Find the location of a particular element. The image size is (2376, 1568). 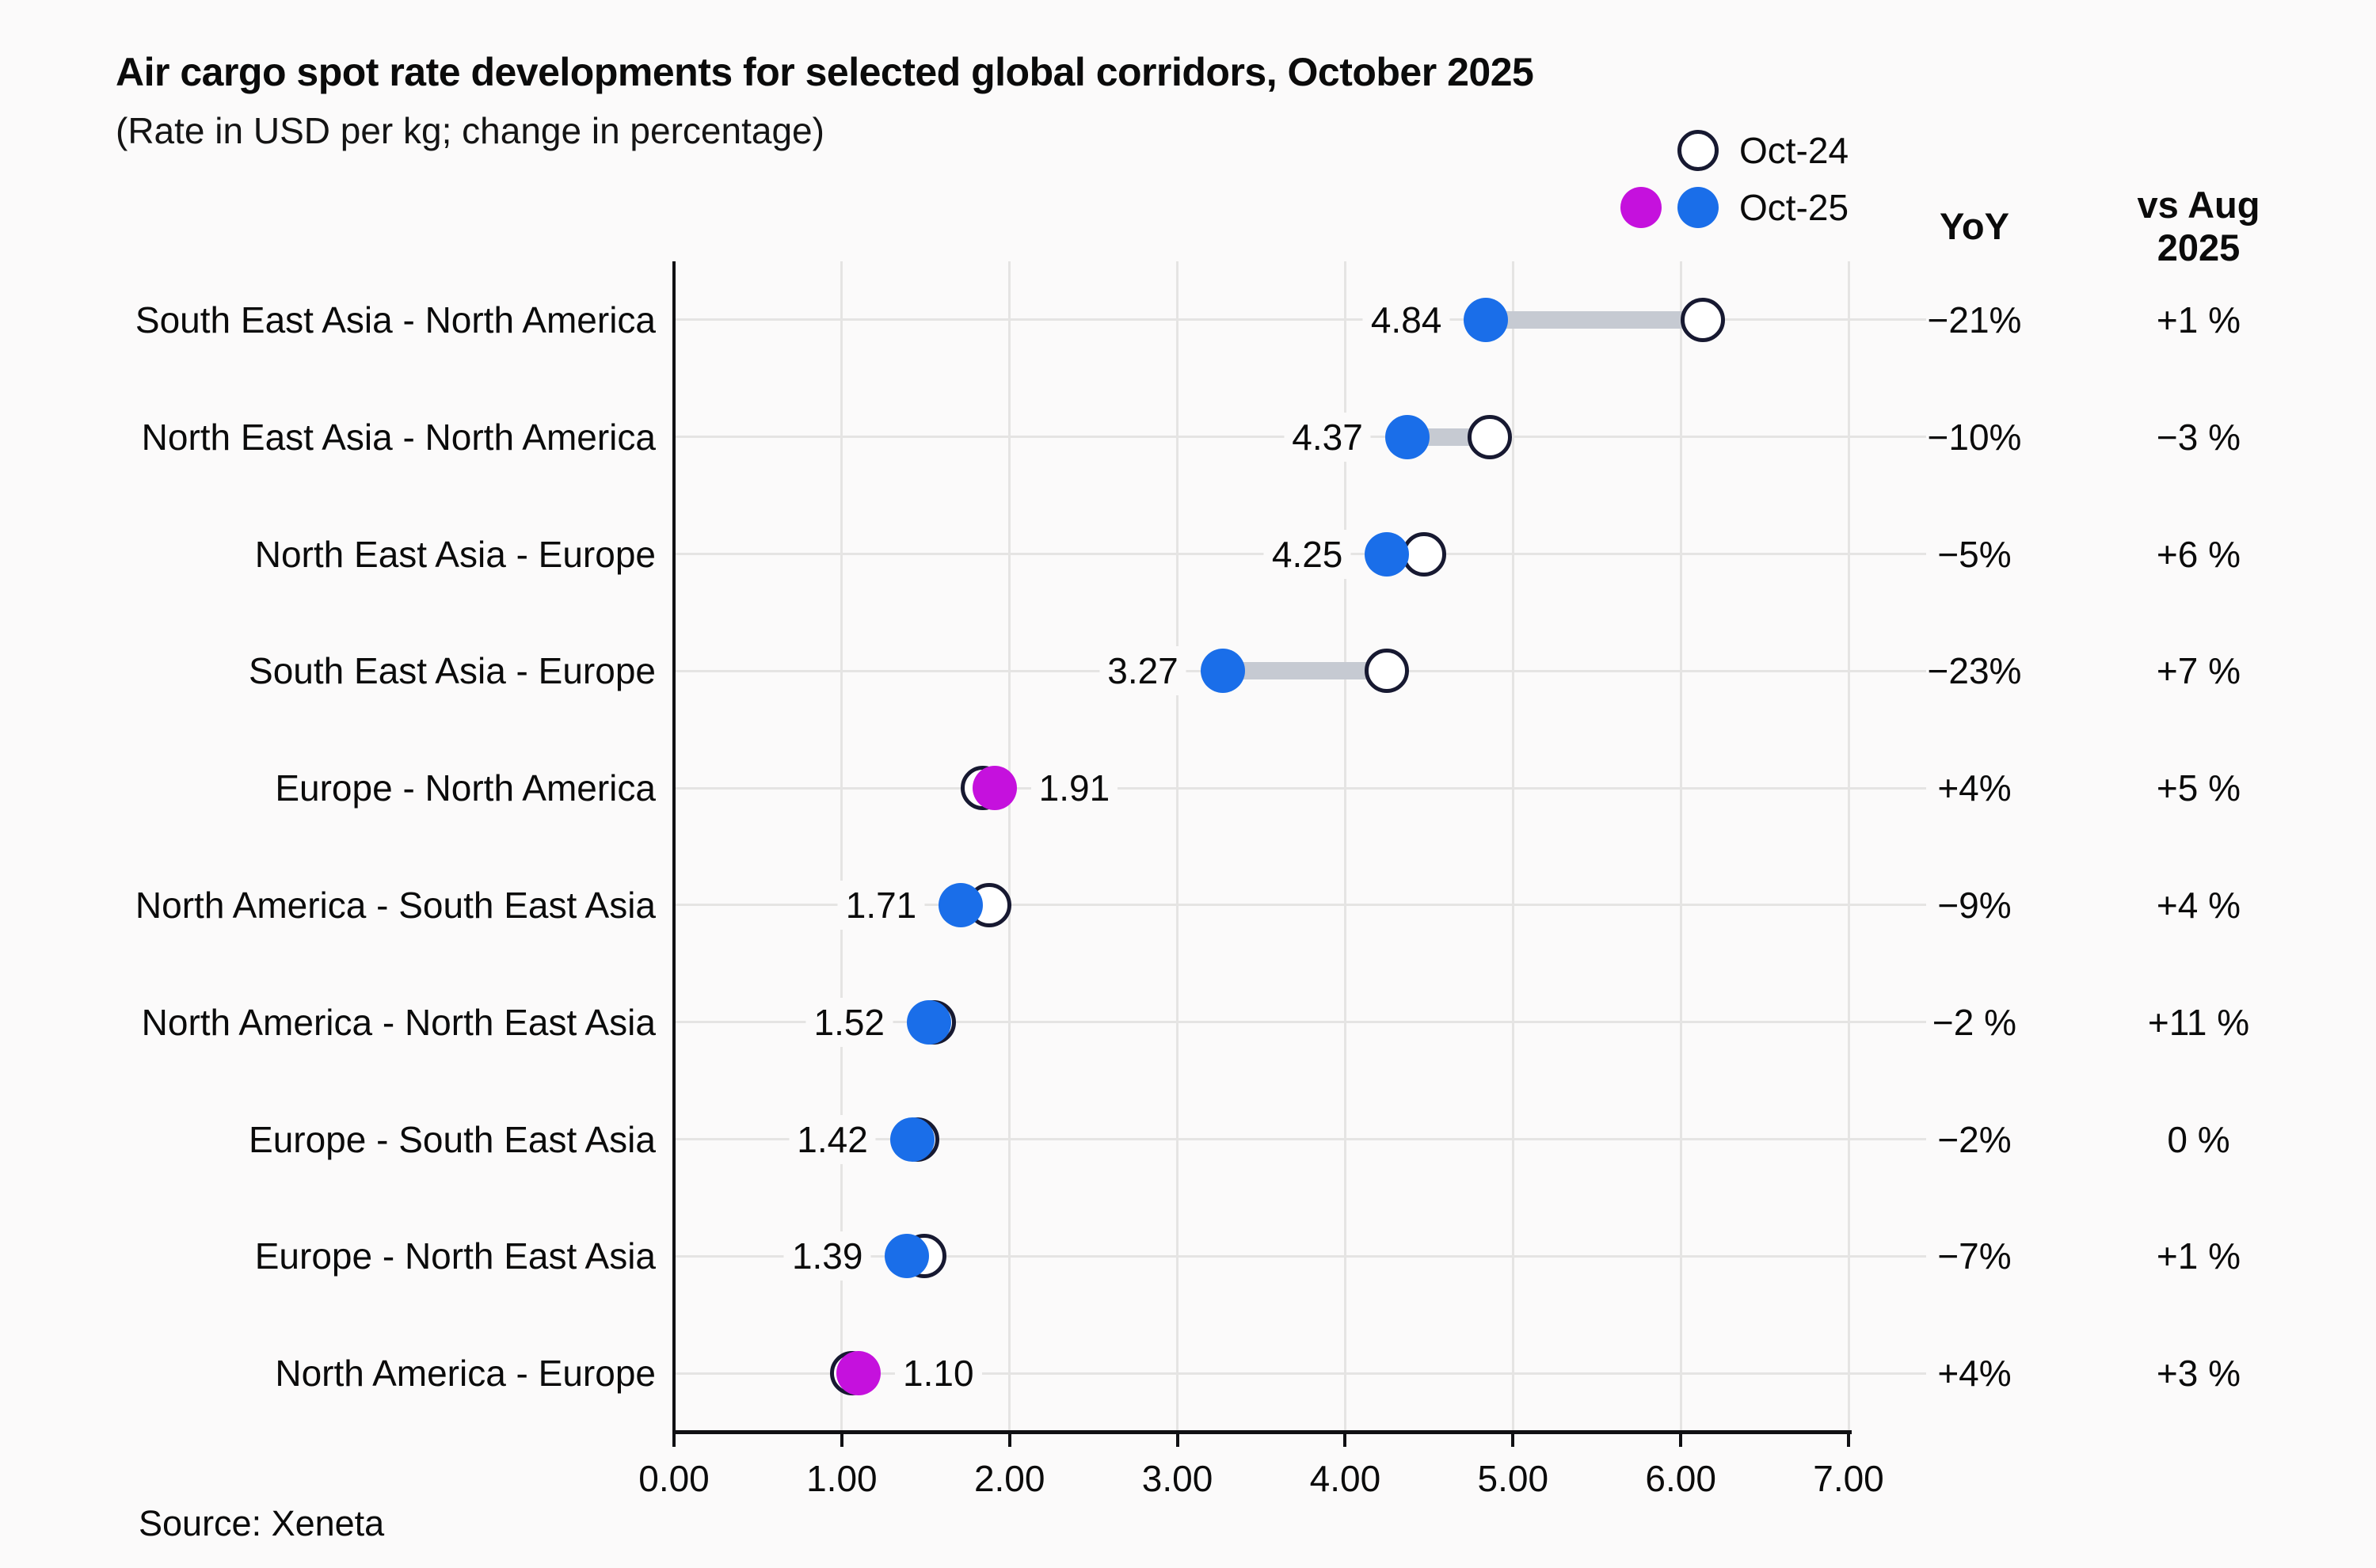

vs-aug-value: +3 % is located at coordinates (2198, 1374).